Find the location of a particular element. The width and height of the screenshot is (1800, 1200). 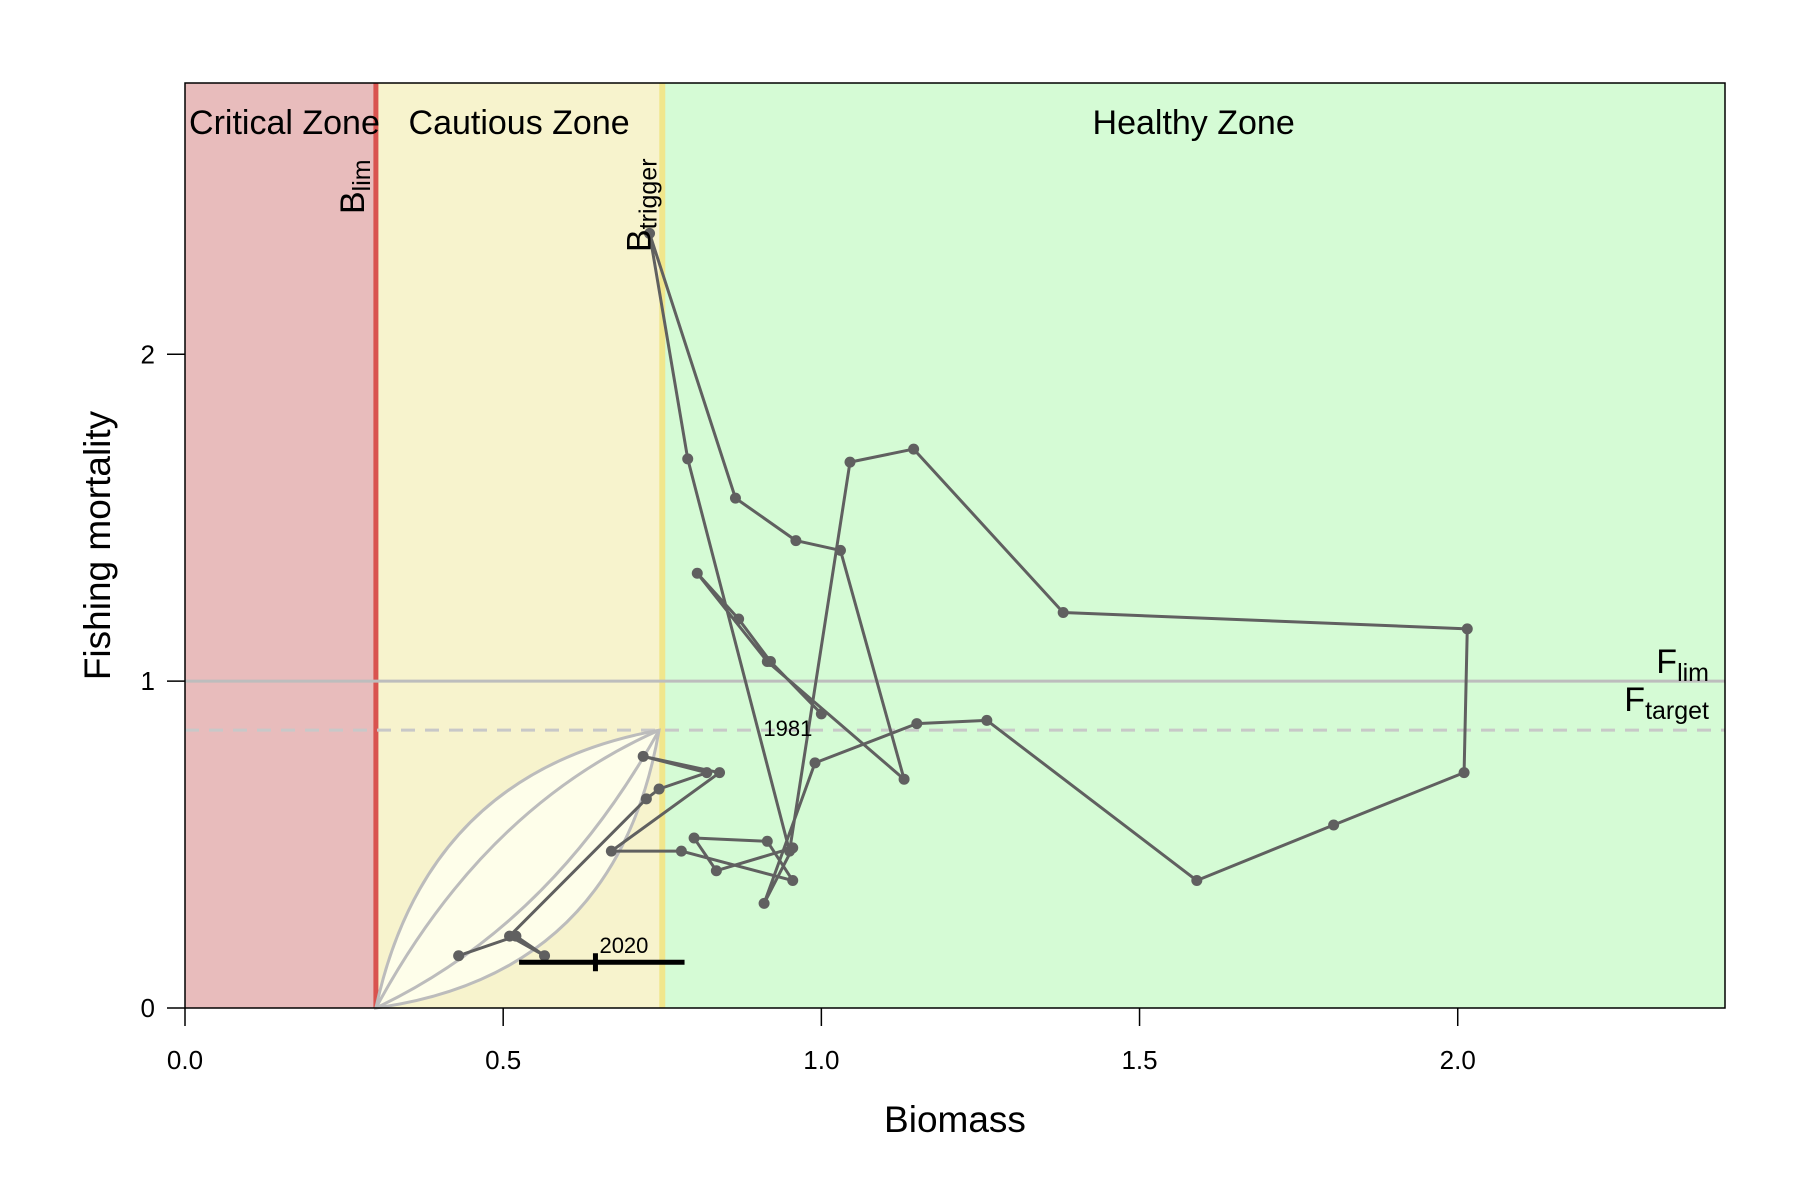

blim-label: Blim is located at coordinates (355, 186).